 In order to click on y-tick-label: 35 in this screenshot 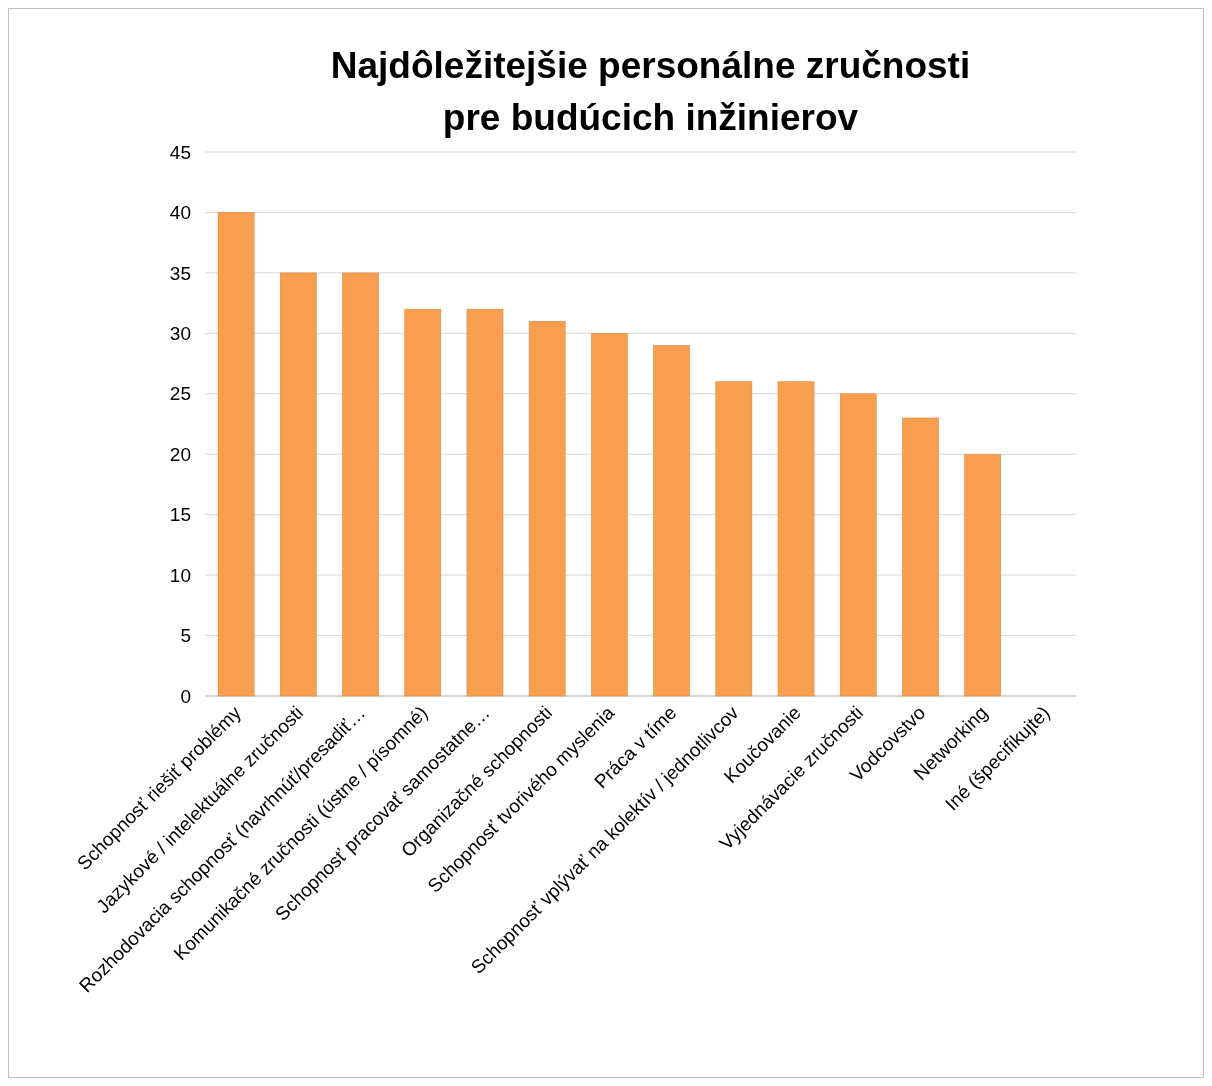, I will do `click(180, 273)`.